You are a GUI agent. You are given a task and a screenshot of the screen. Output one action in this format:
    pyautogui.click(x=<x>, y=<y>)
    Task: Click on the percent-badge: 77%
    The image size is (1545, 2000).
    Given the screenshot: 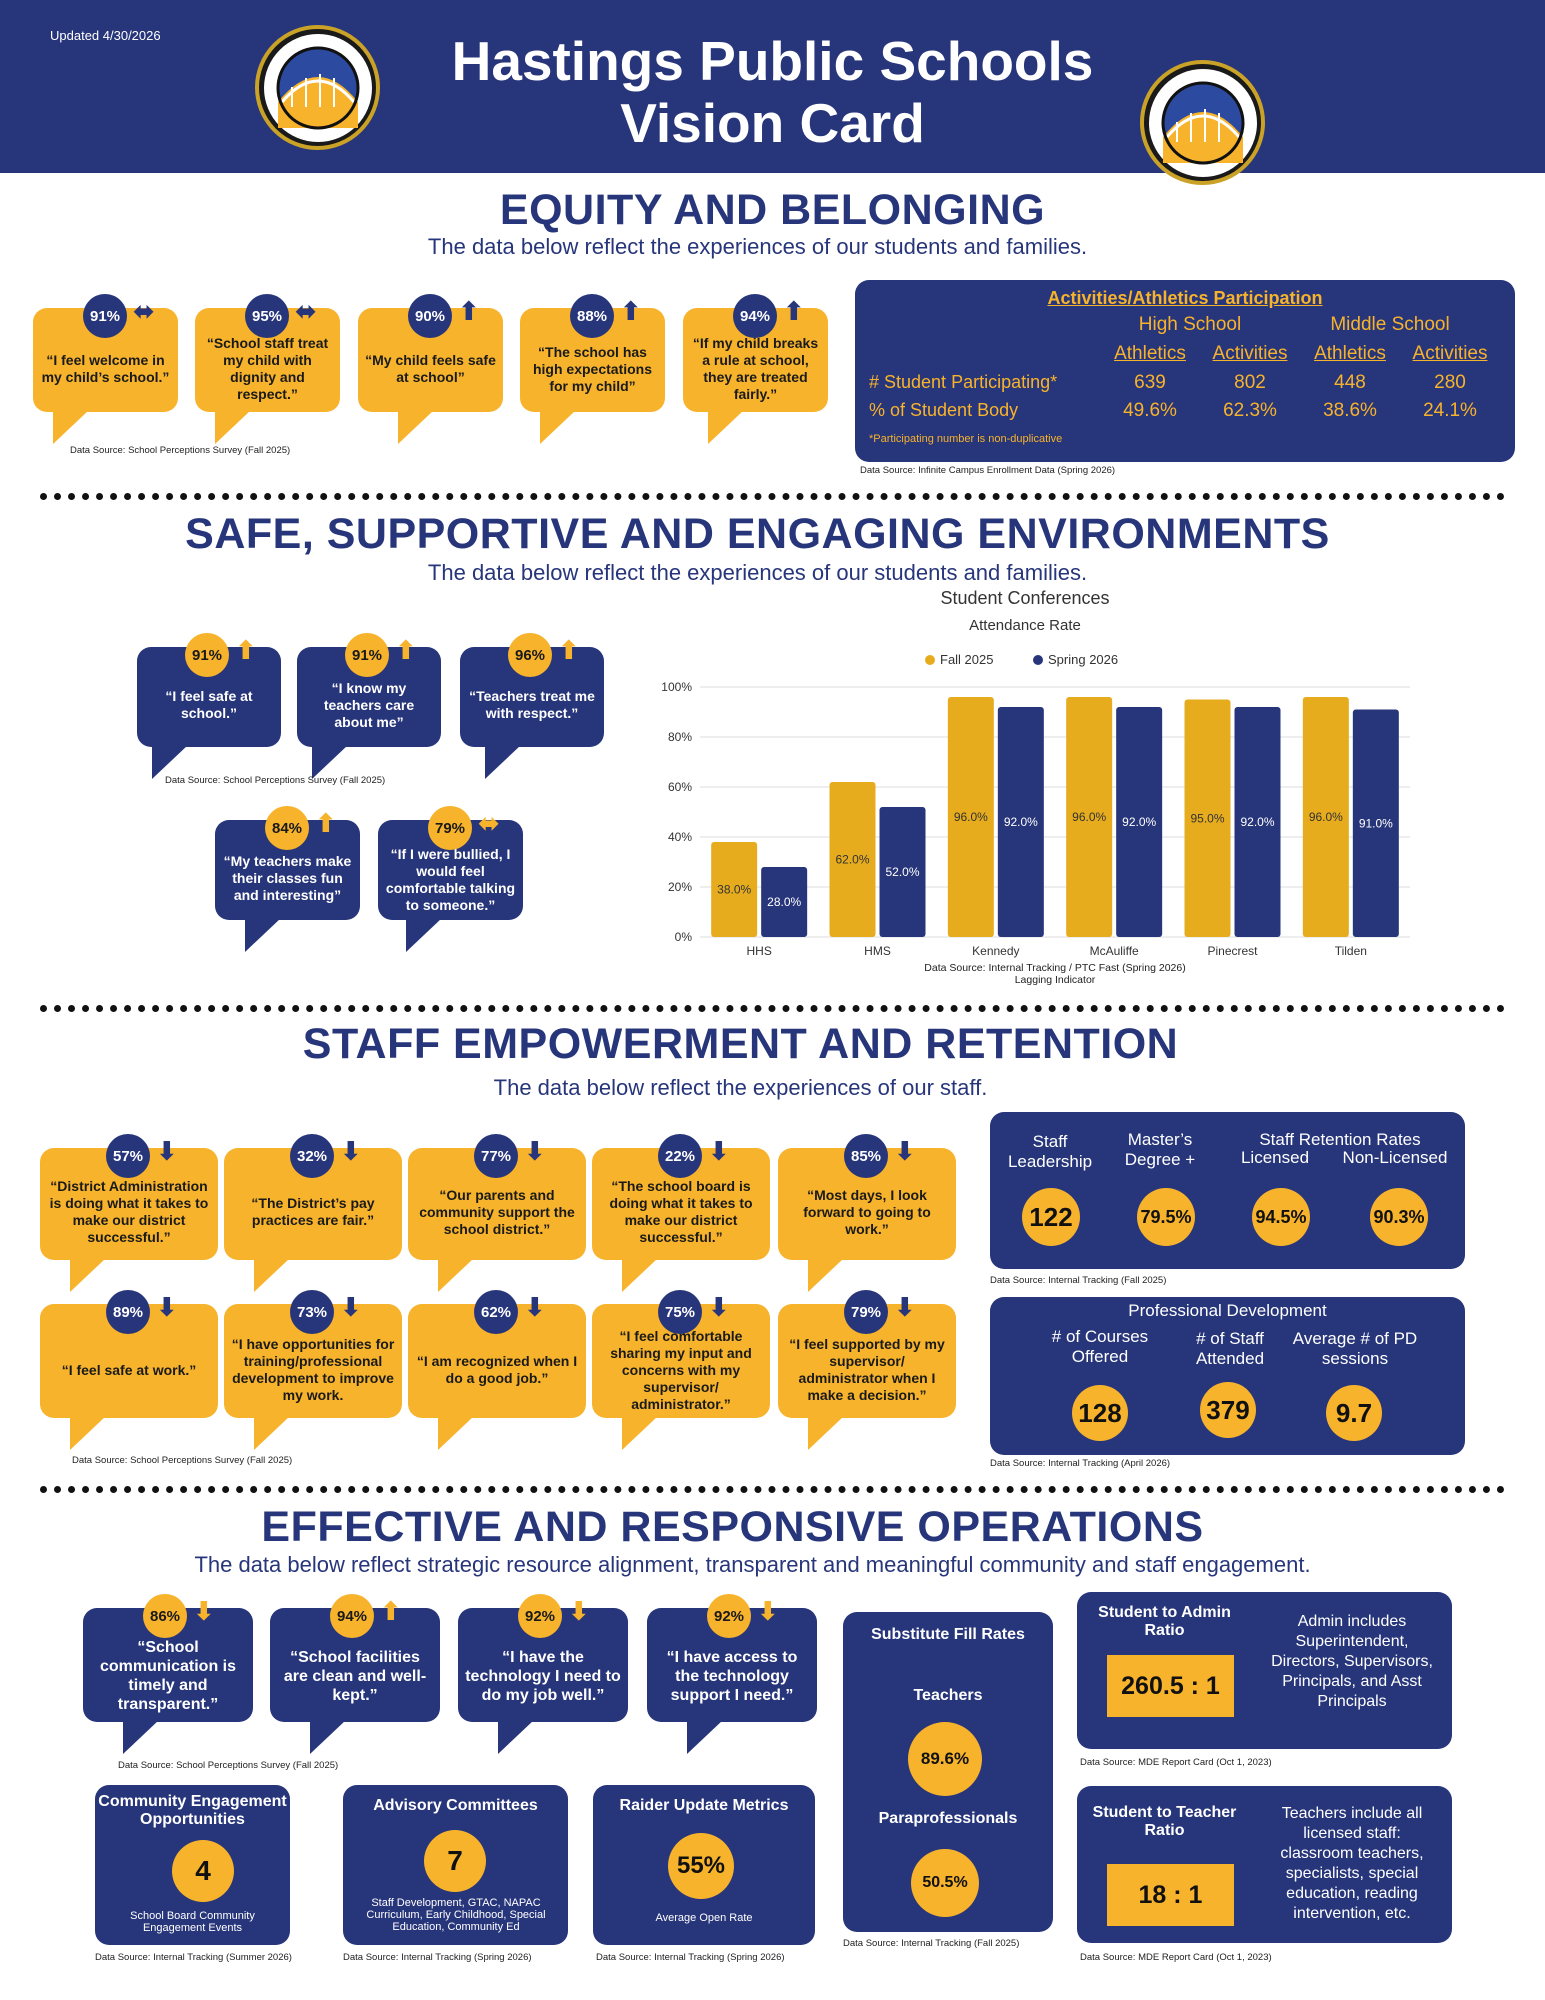 What is the action you would take?
    pyautogui.click(x=496, y=1156)
    